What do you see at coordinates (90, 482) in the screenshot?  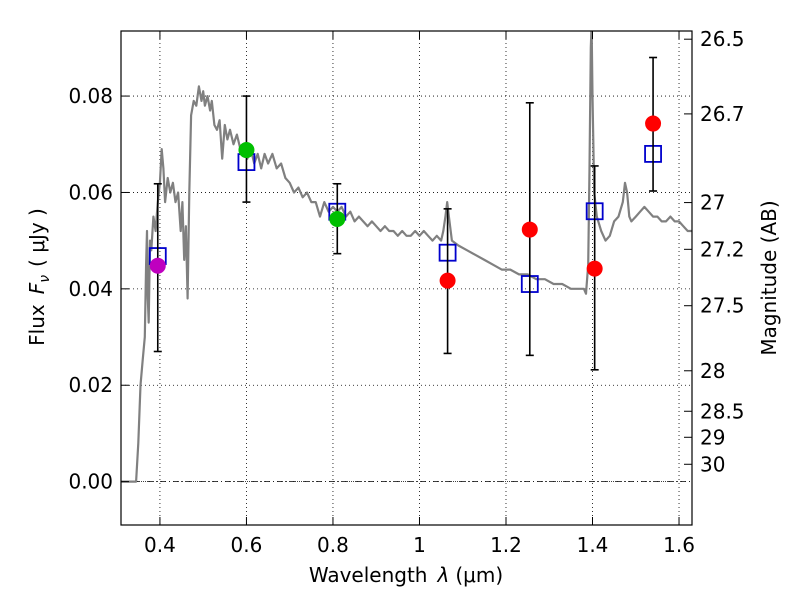 I see `y-tick-label: 0.00` at bounding box center [90, 482].